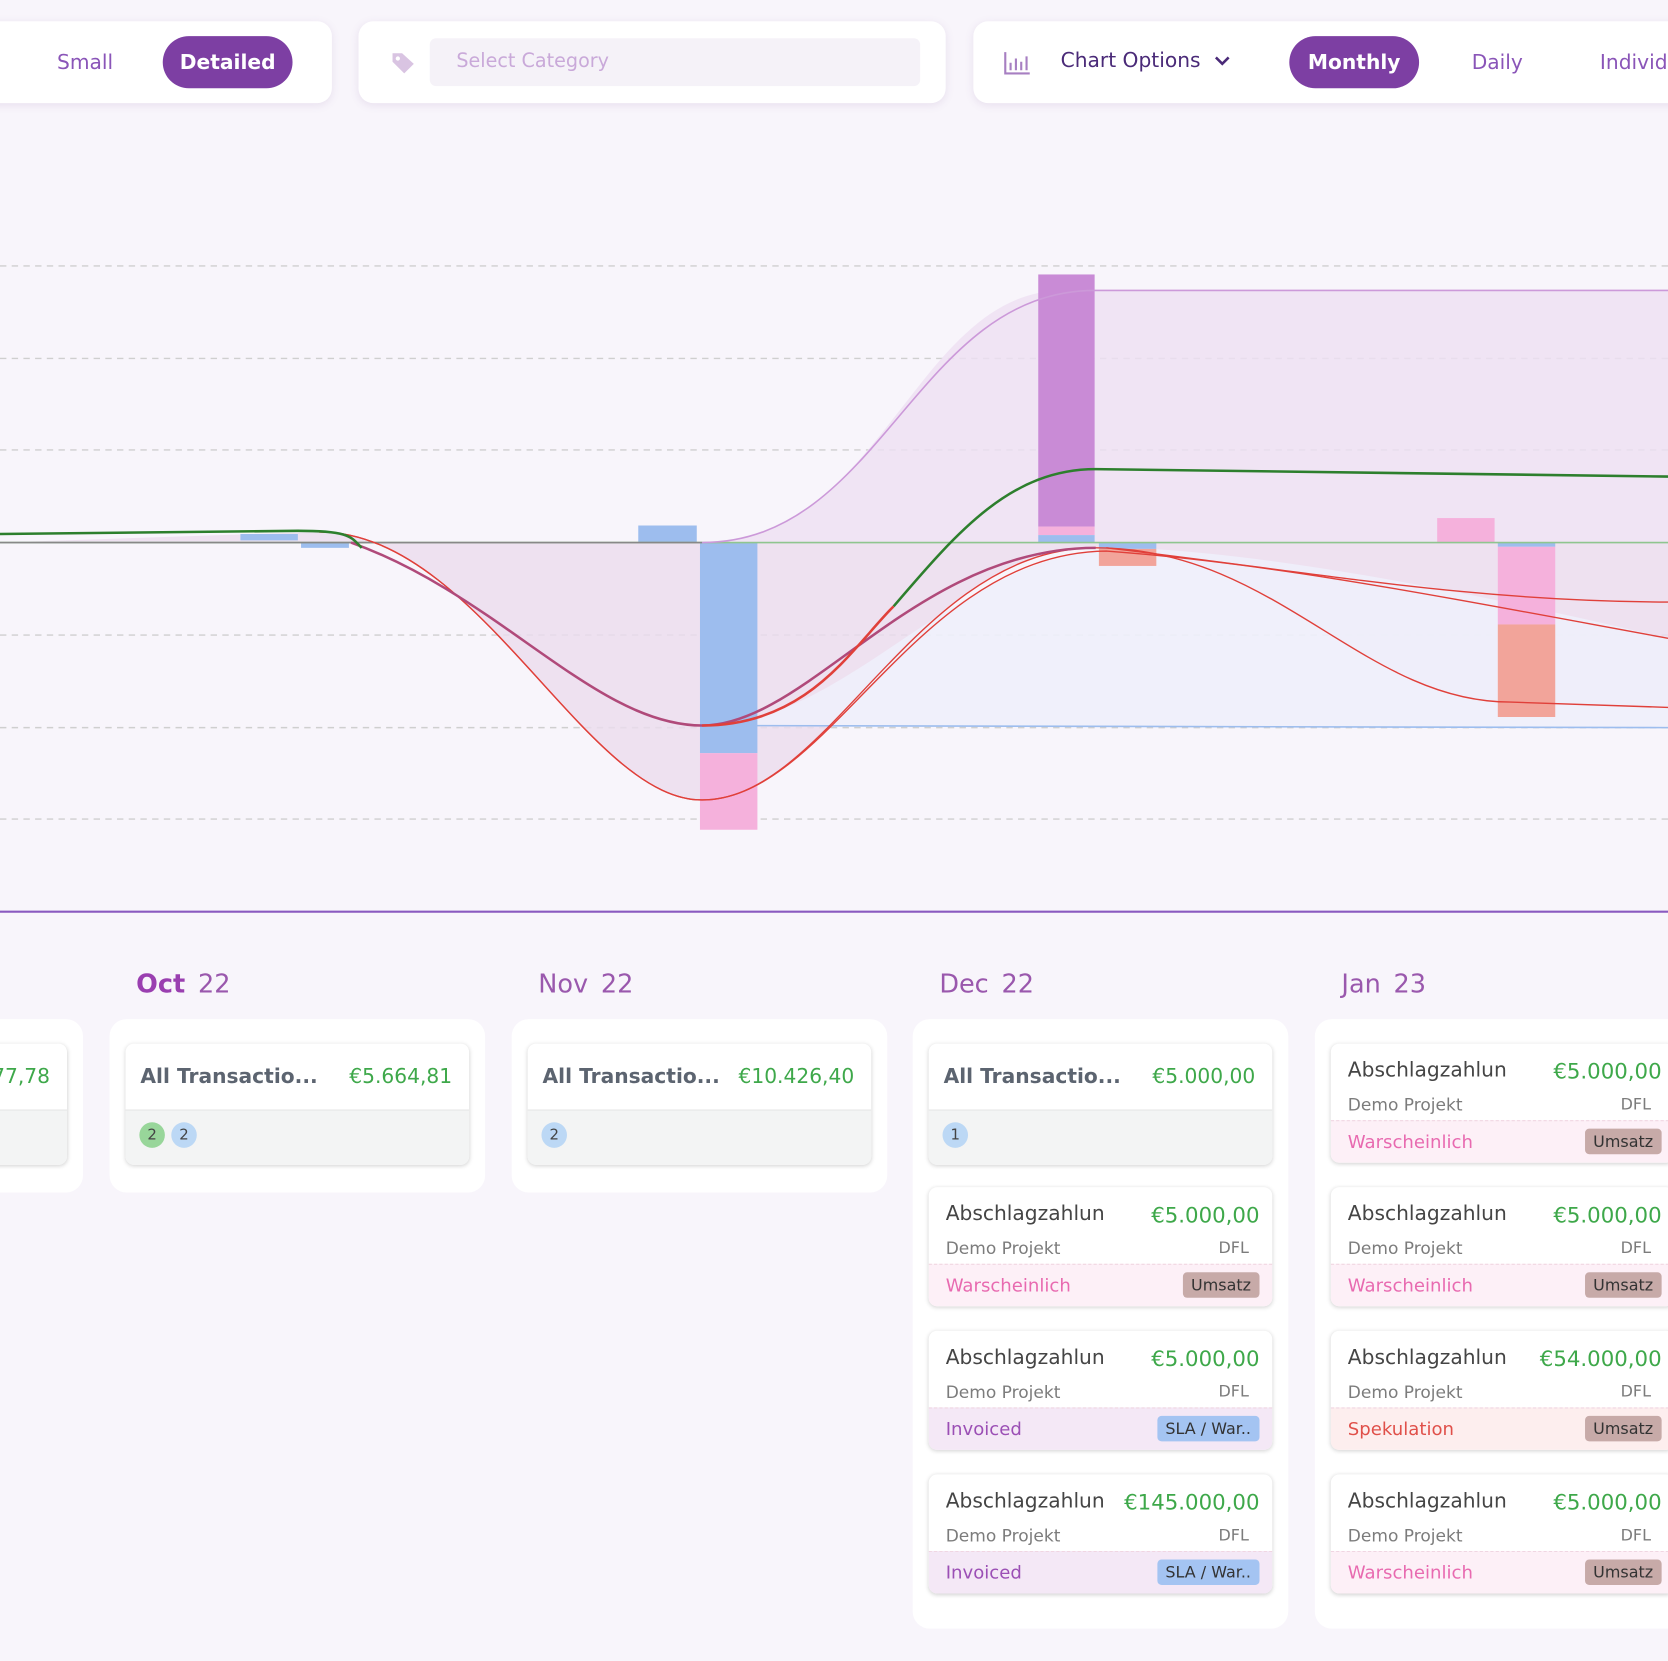 Image resolution: width=1668 pixels, height=1661 pixels. I want to click on summary-badges: 2, so click(699, 1137).